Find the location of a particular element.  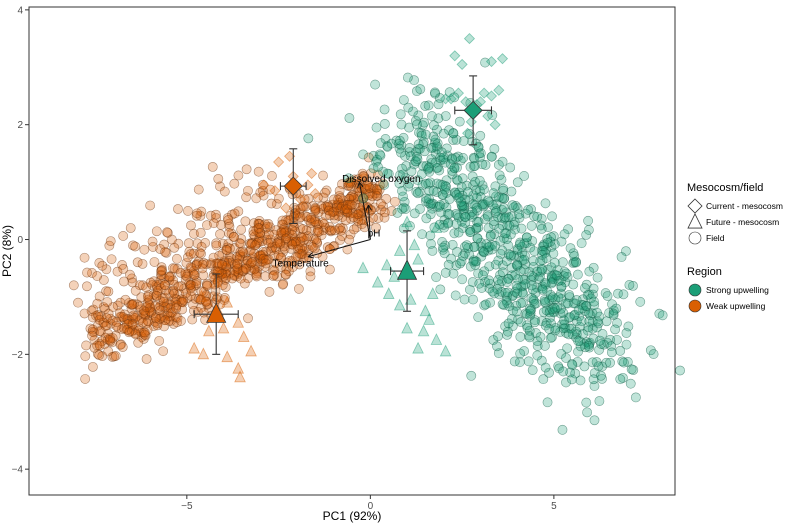

x-axis-title: PC1 (92%) is located at coordinates (352, 516).